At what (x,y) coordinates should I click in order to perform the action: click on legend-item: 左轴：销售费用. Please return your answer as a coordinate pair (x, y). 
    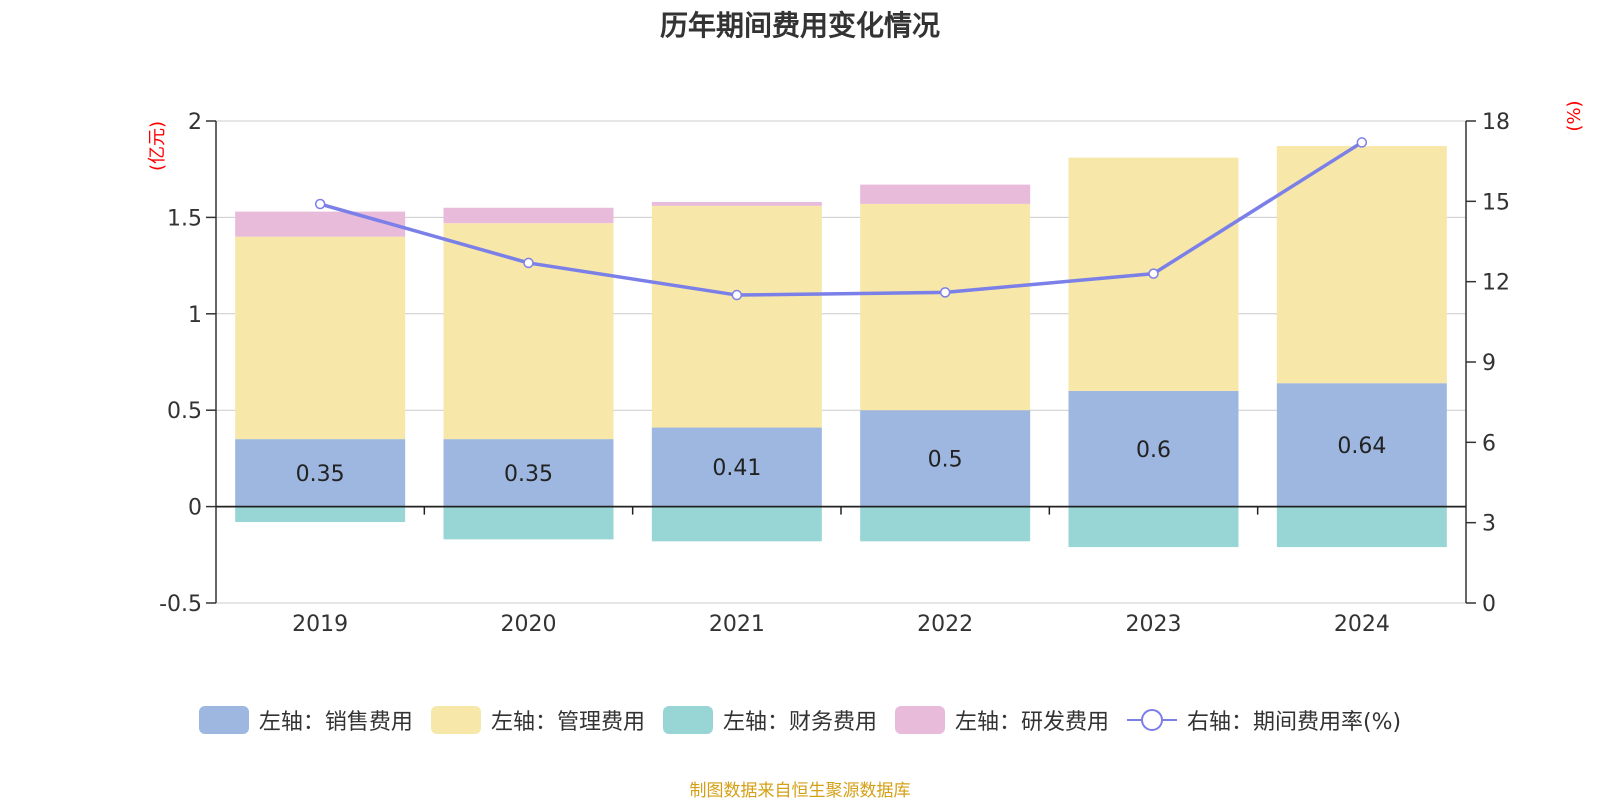
    Looking at the image, I should click on (305, 720).